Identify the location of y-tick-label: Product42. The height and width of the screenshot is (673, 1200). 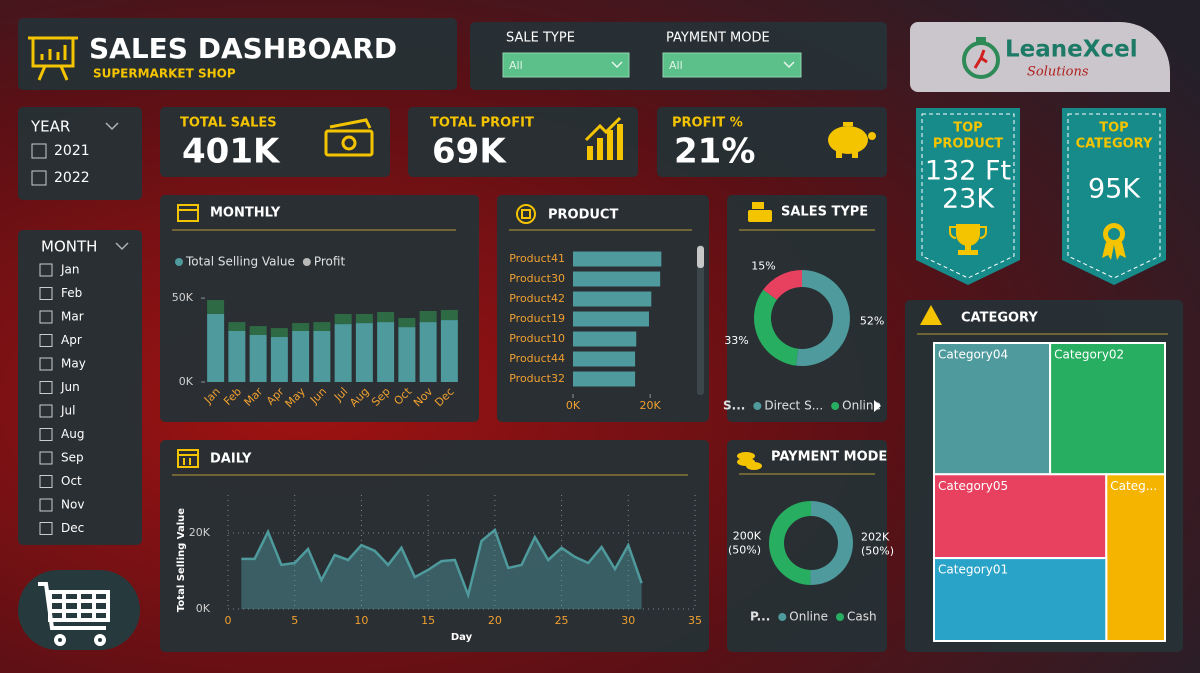
(537, 298).